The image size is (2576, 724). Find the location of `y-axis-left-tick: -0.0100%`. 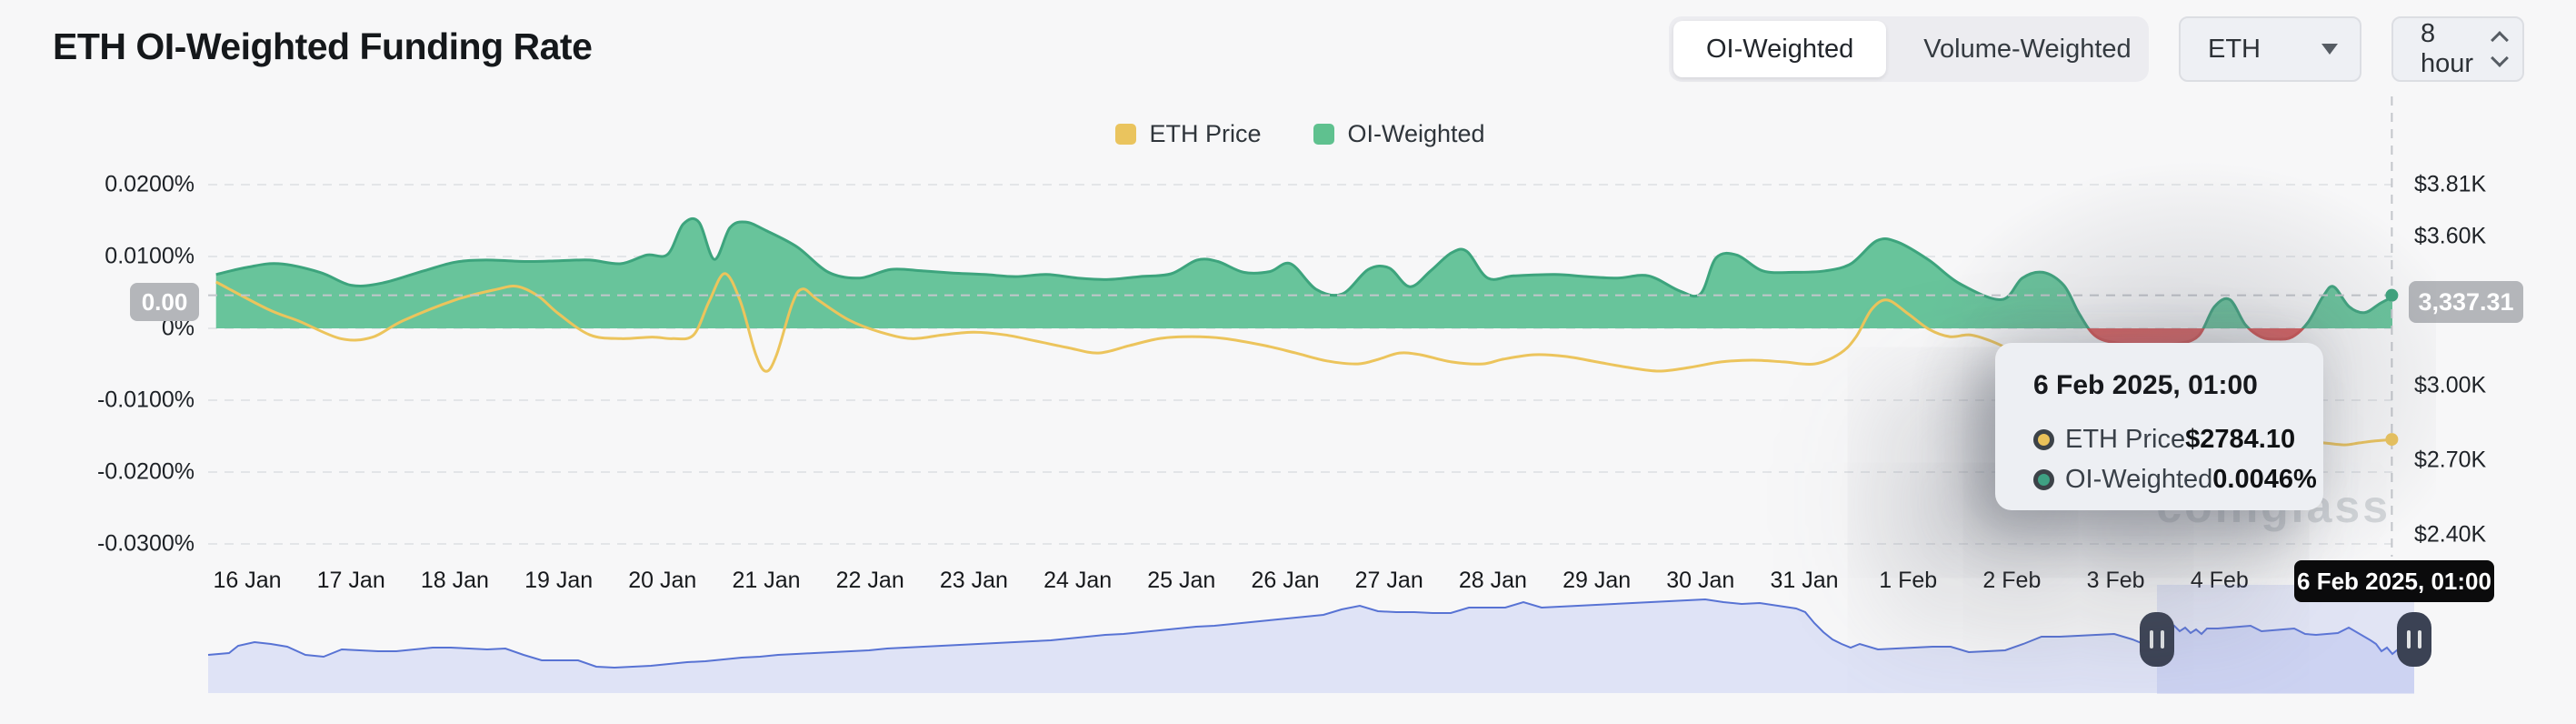

y-axis-left-tick: -0.0100% is located at coordinates (145, 400).